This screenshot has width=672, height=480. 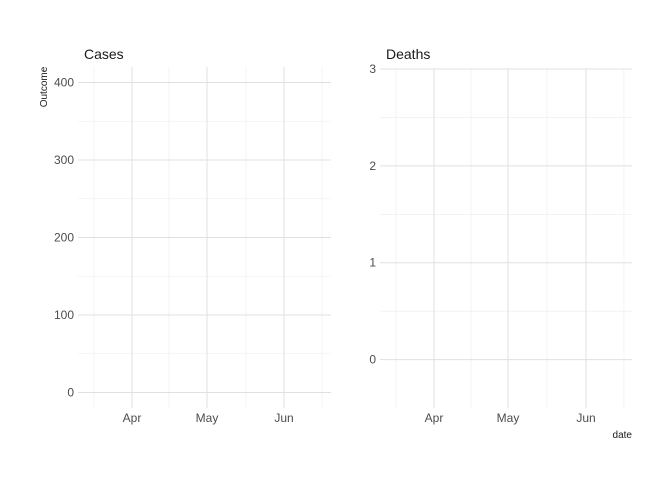 I want to click on y-tick-label: 200, so click(x=64, y=238).